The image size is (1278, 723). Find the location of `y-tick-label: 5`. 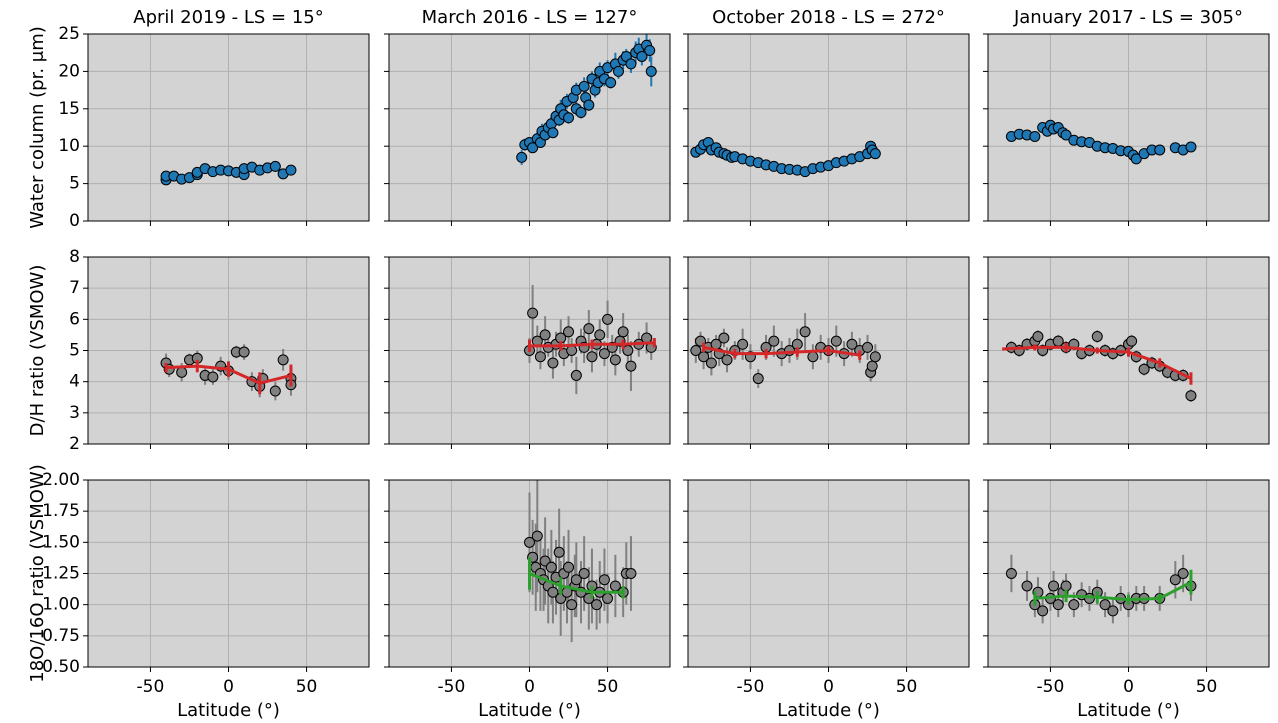

y-tick-label: 5 is located at coordinates (74, 184).